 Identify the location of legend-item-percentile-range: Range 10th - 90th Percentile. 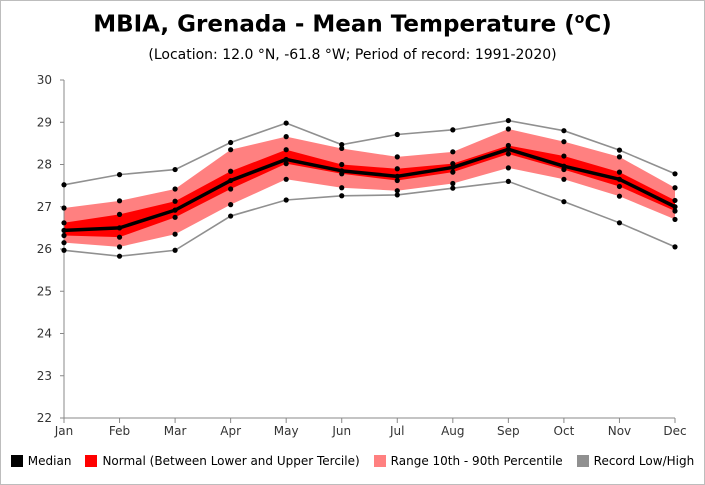
(468, 461).